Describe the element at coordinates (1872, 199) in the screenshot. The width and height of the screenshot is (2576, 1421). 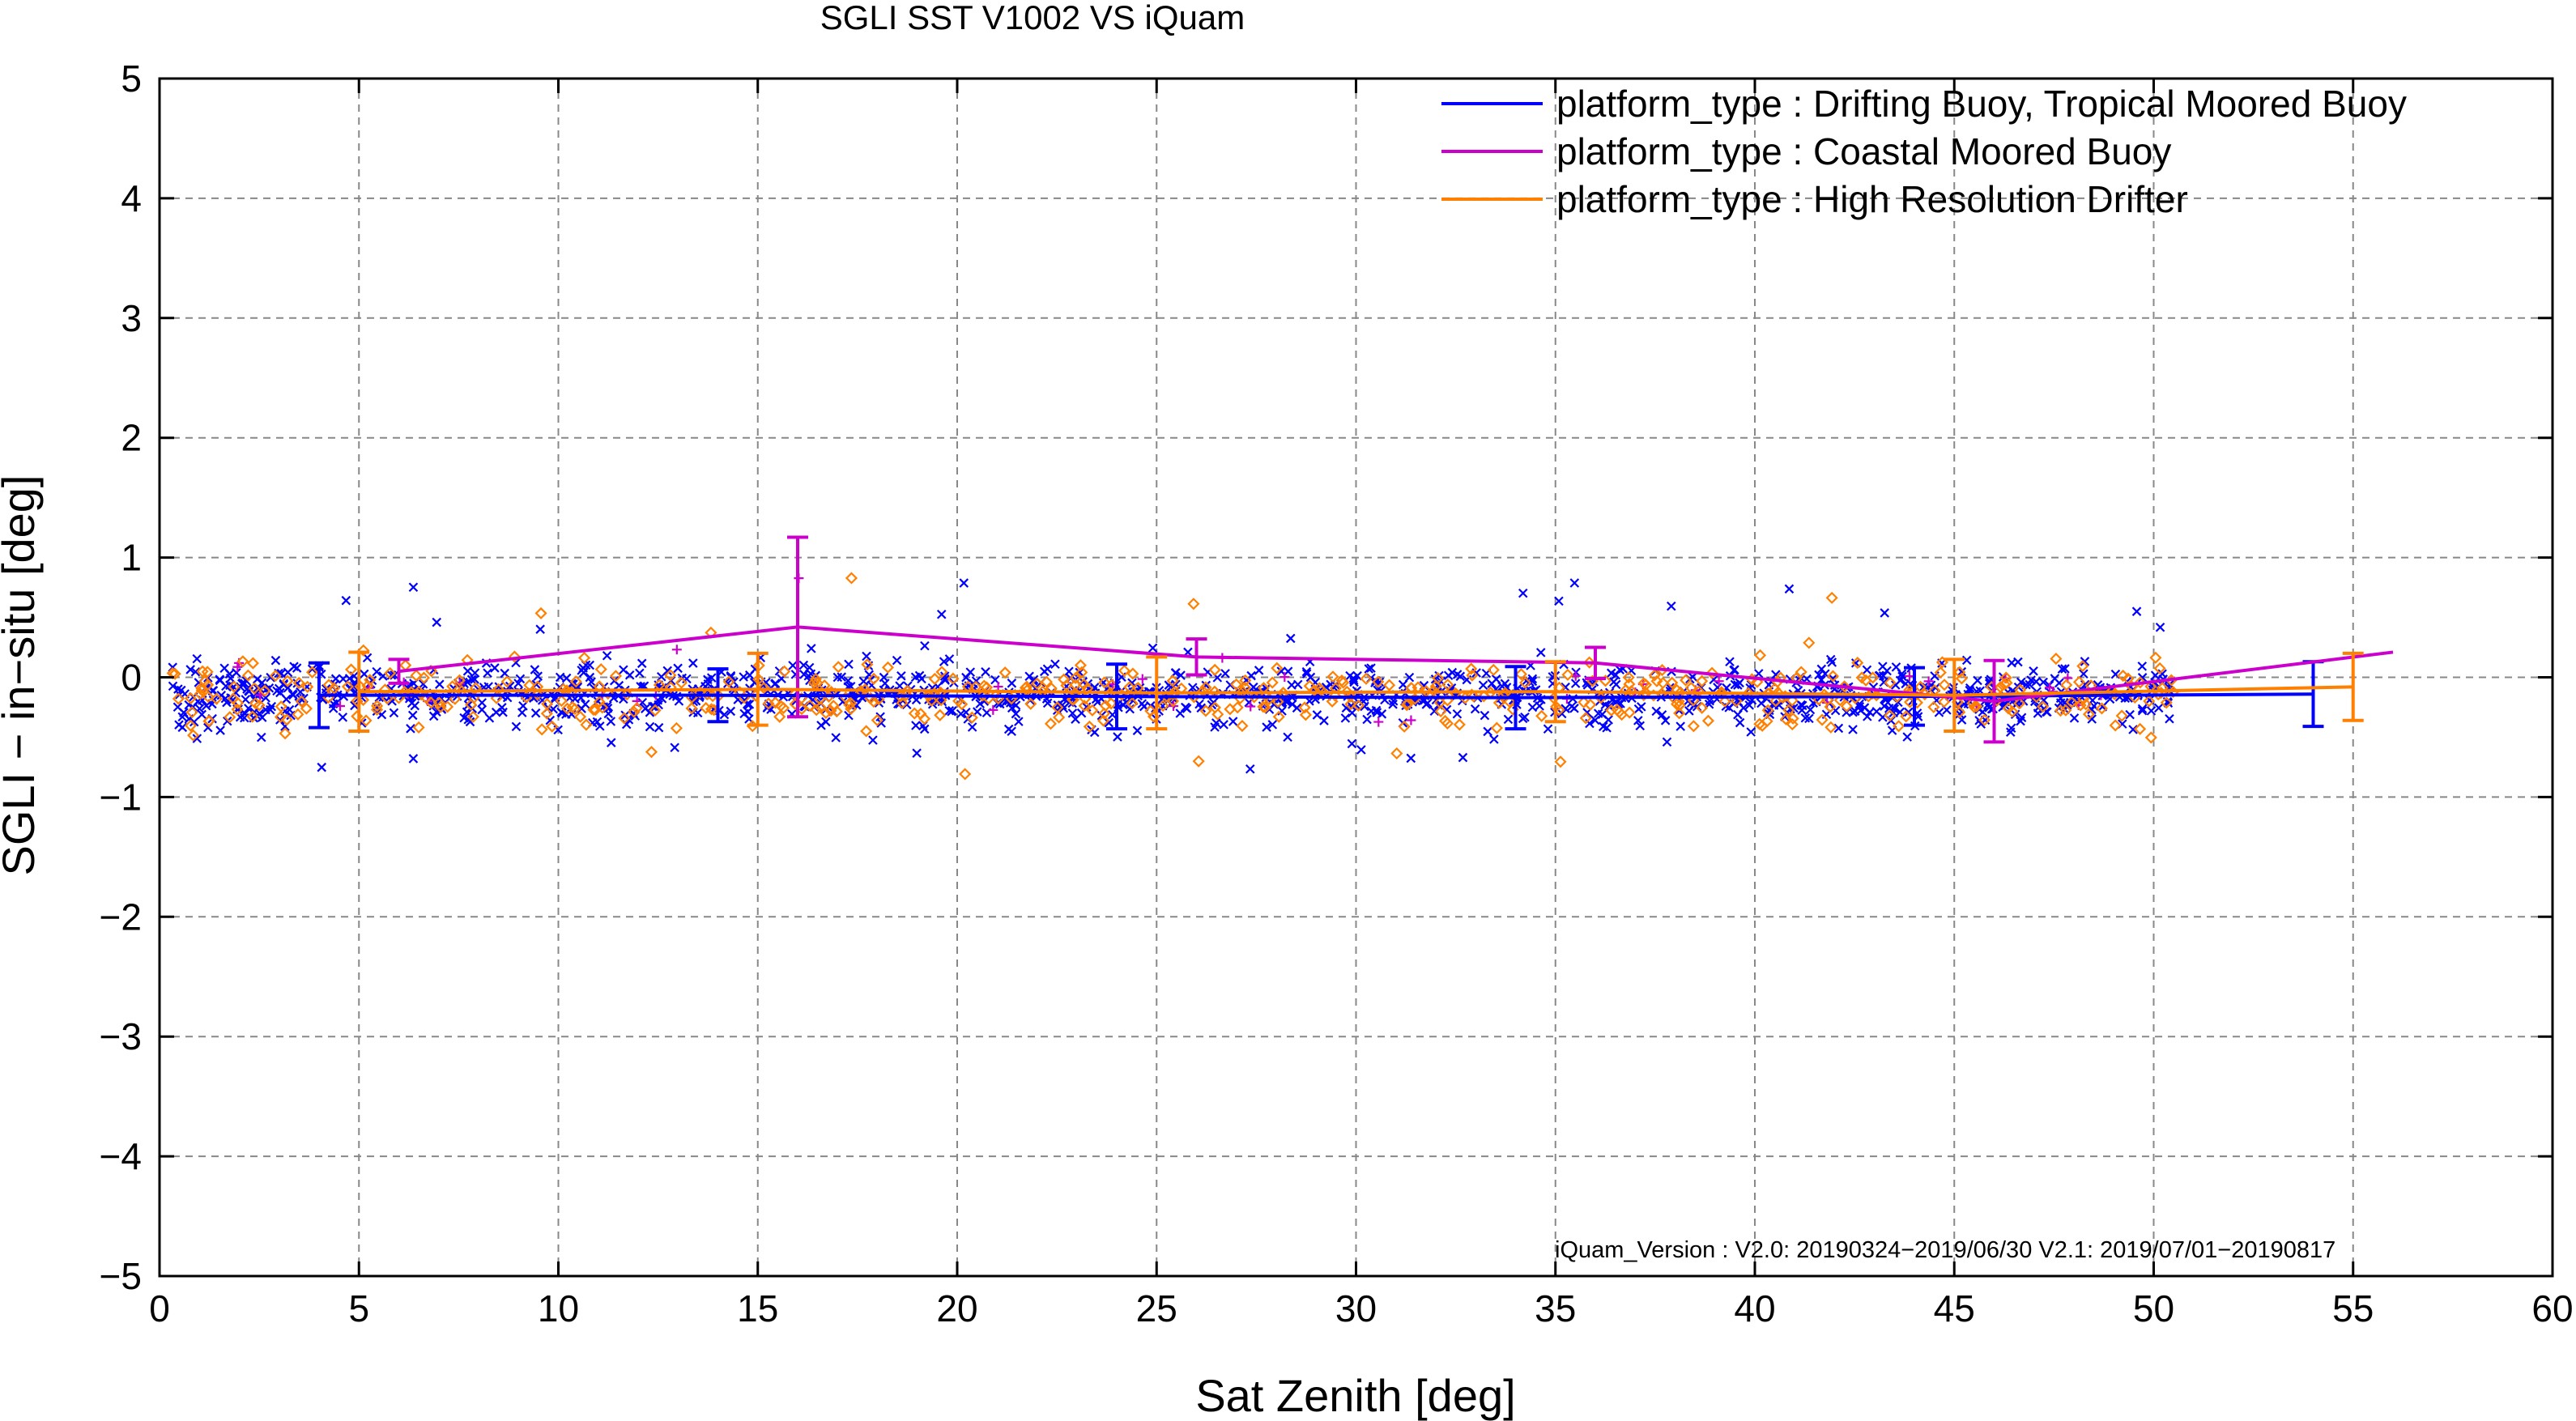
I see `legend-label: platform_type : High Resolution Drifter` at that location.